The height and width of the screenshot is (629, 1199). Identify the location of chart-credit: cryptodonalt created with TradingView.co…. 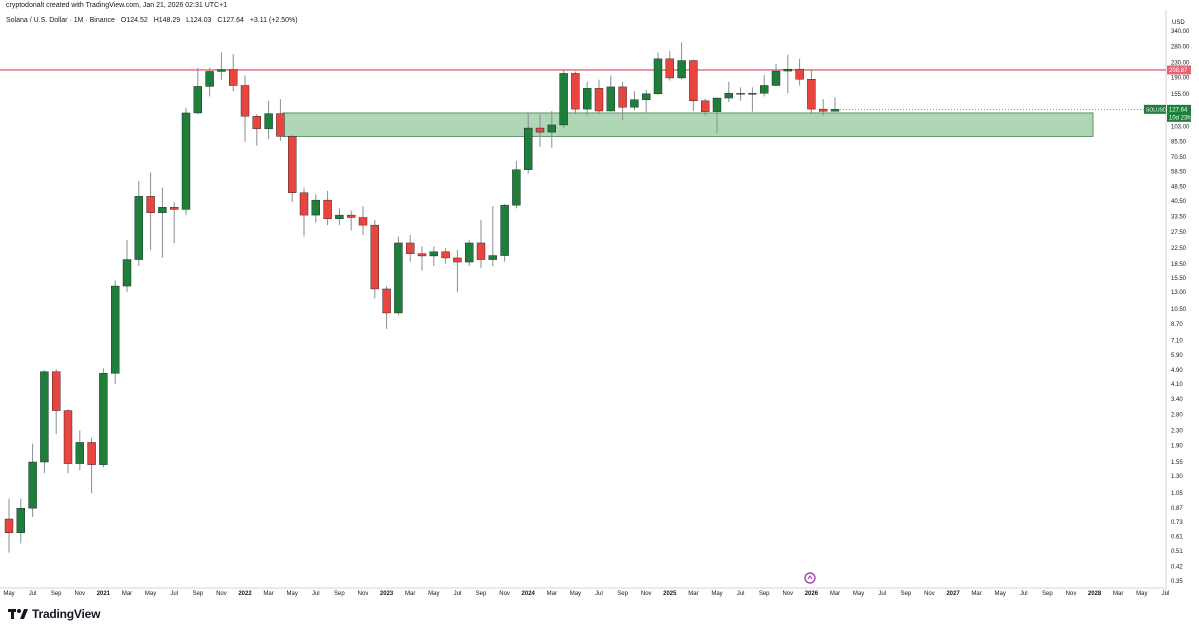
(117, 5).